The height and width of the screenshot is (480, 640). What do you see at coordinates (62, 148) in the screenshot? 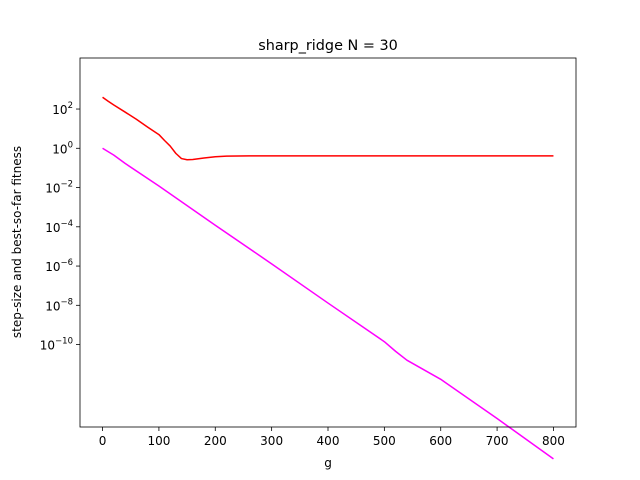
I see `y-tick-label: 10⁰` at bounding box center [62, 148].